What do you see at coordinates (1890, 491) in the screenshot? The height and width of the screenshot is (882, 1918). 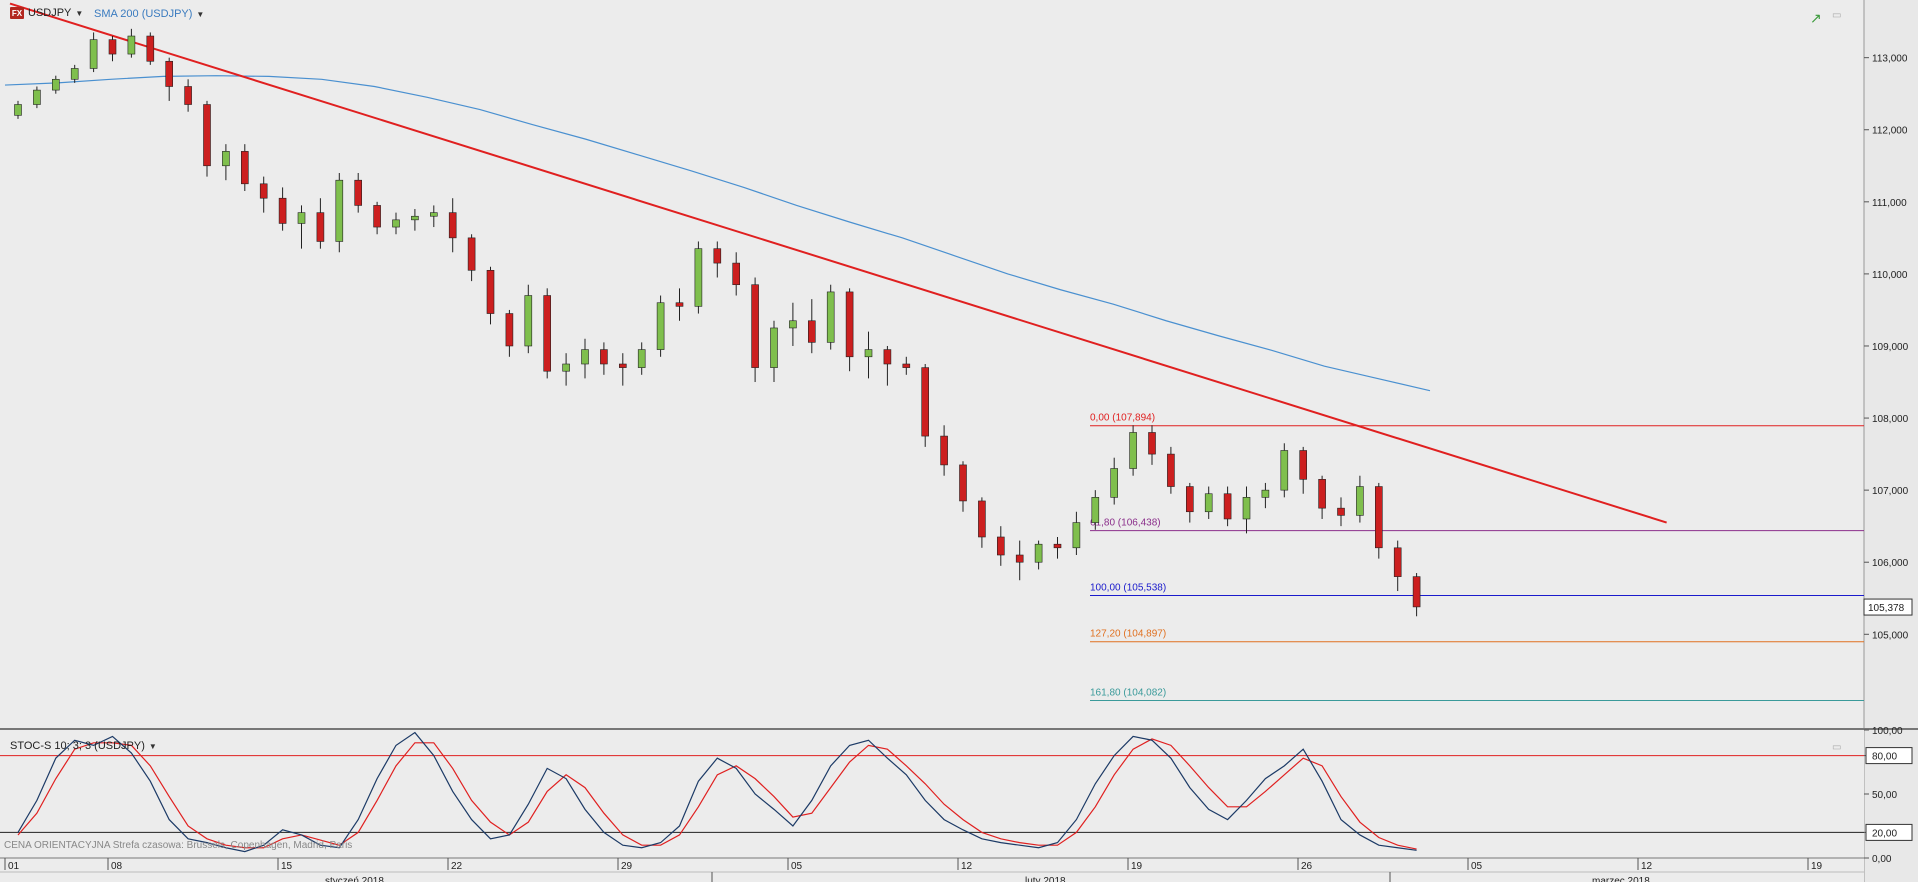 I see `price-tick-label: 107,000` at bounding box center [1890, 491].